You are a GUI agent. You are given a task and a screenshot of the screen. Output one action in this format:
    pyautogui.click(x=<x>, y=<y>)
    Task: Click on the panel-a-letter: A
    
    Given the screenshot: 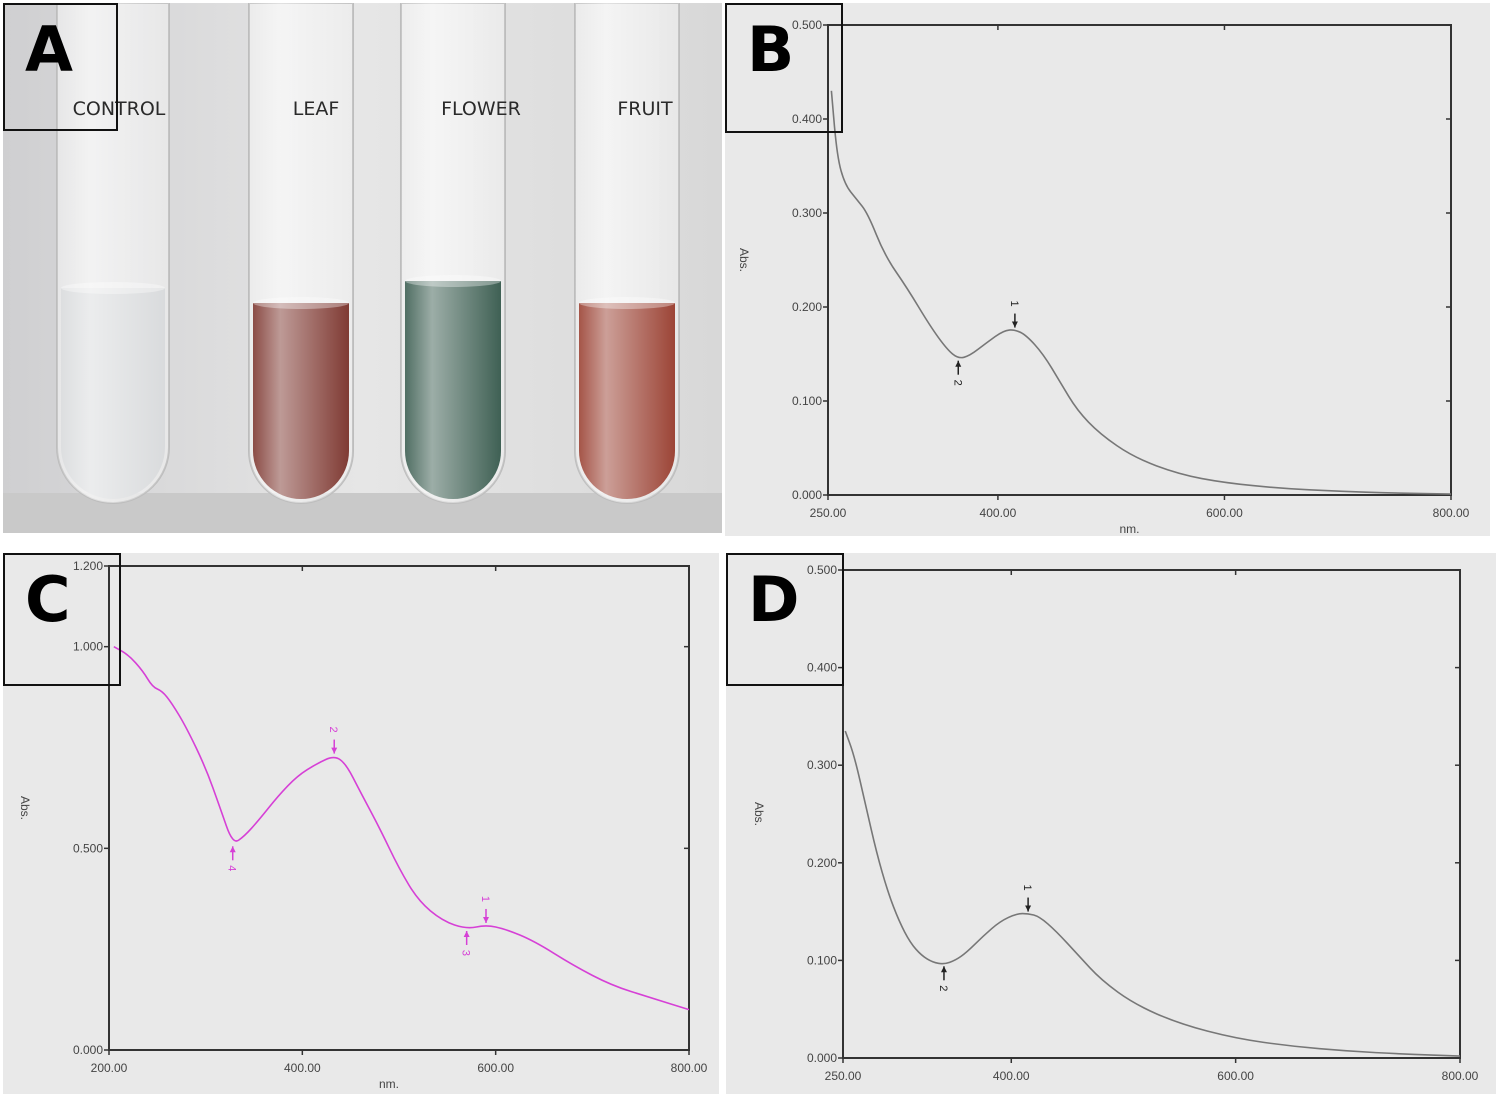 What is the action you would take?
    pyautogui.click(x=49, y=49)
    